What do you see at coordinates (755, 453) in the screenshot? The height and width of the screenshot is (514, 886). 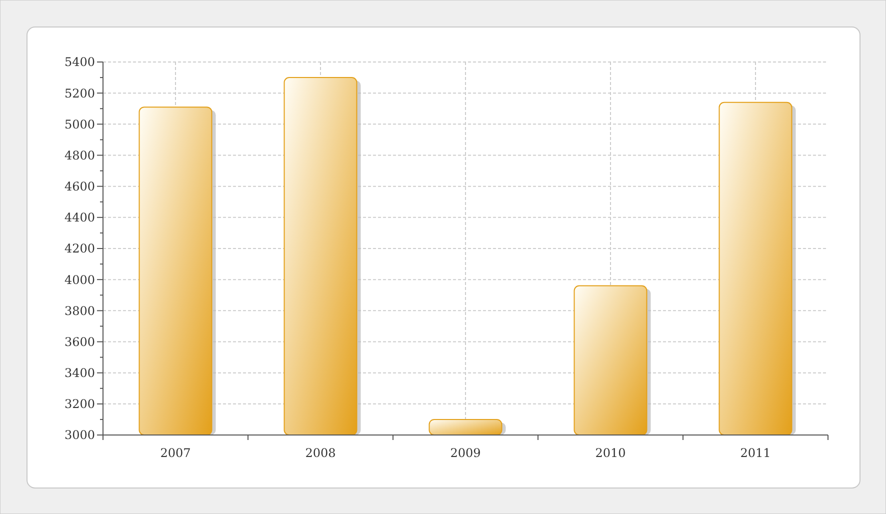 I see `x-tick-label: 2011` at bounding box center [755, 453].